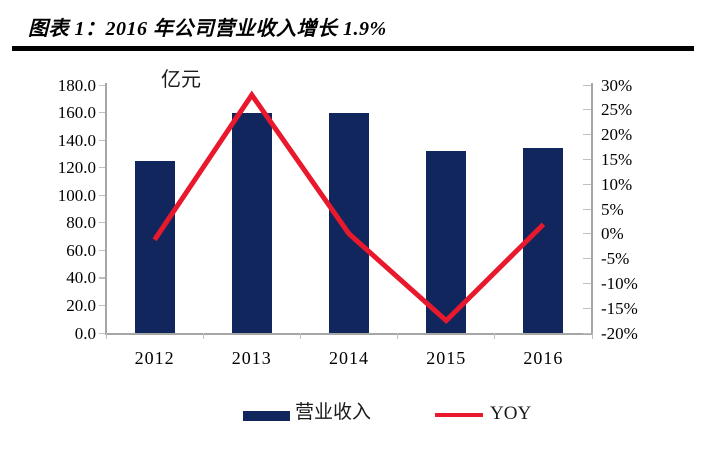 The height and width of the screenshot is (452, 702). Describe the element at coordinates (251, 358) in the screenshot. I see `x-axis-label: 2013` at that location.